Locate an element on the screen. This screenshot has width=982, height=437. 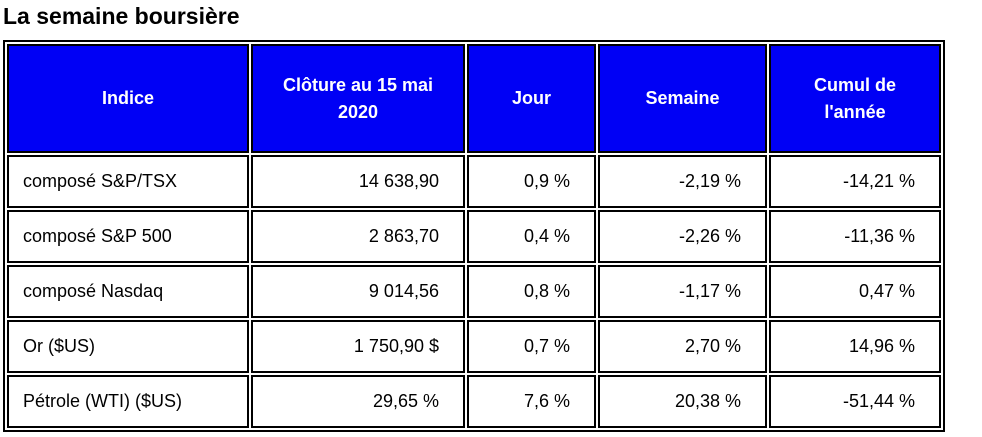
table-row: composé Nasdaq 9 014,56 0,8 % -1,17 % 0,47 % is located at coordinates (474, 291).